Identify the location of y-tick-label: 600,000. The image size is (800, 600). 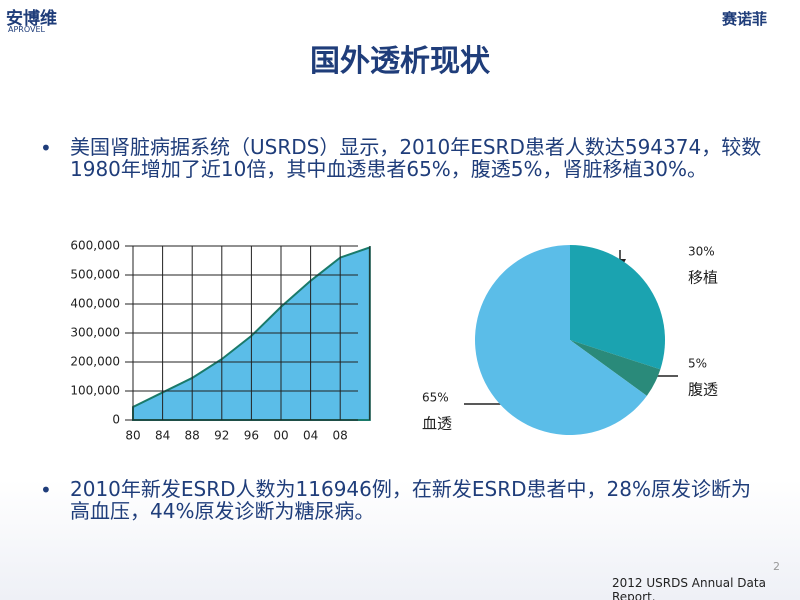
(95, 246).